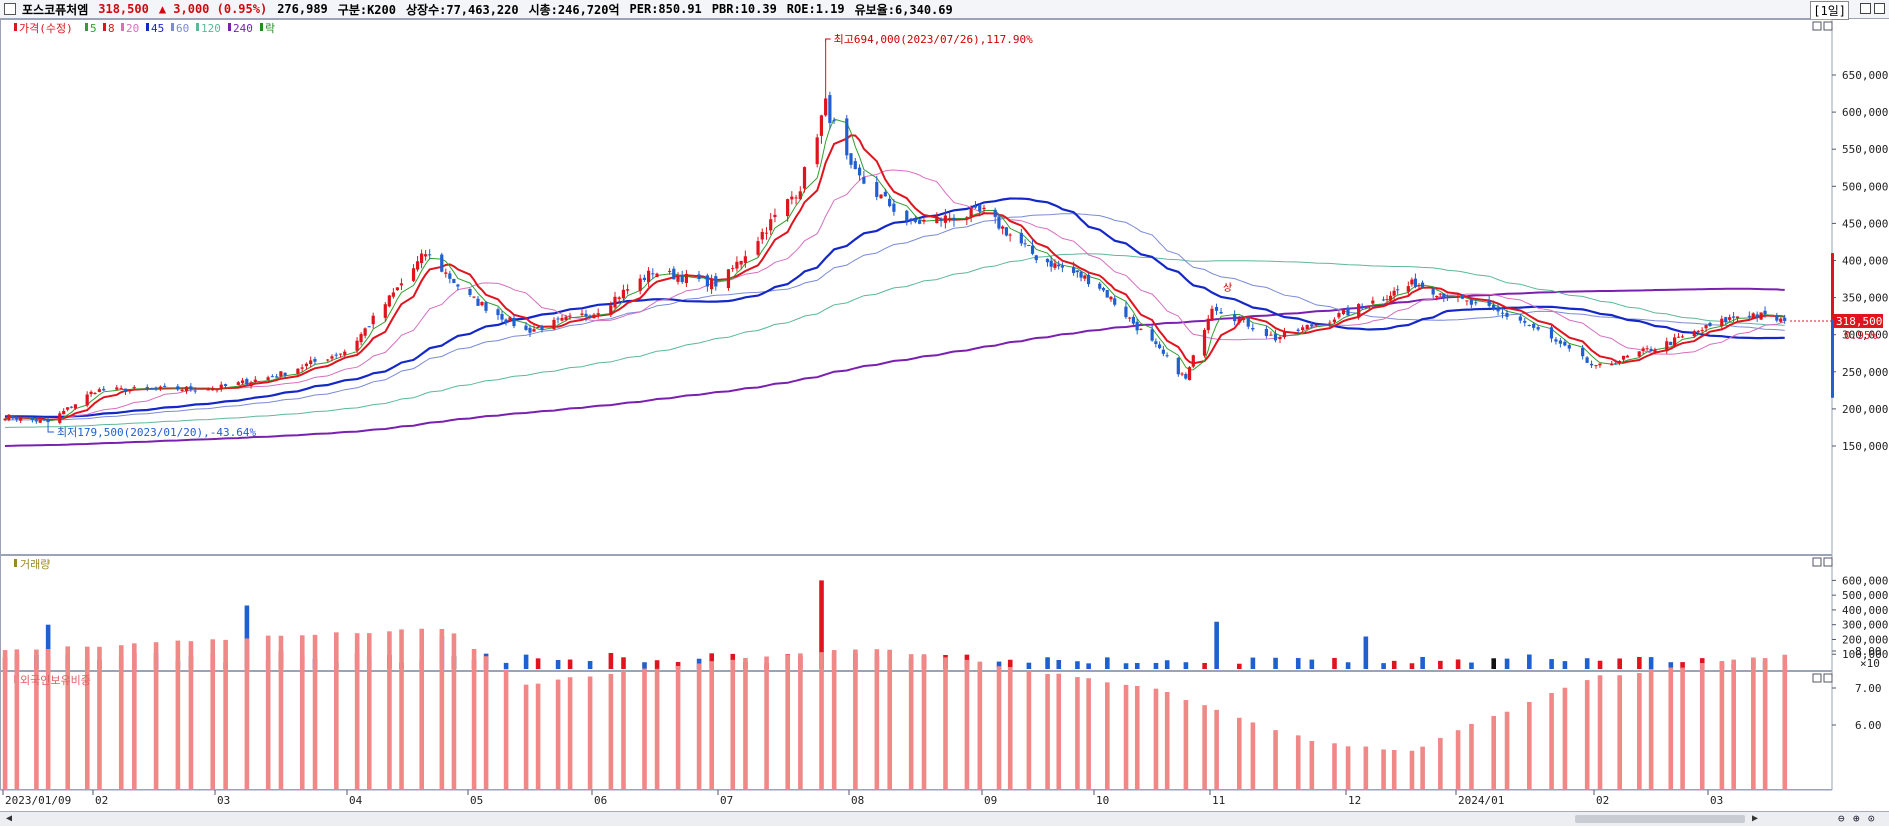 The width and height of the screenshot is (1889, 826). What do you see at coordinates (1856, 818) in the screenshot?
I see `zoom-in-icon: ⊕` at bounding box center [1856, 818].